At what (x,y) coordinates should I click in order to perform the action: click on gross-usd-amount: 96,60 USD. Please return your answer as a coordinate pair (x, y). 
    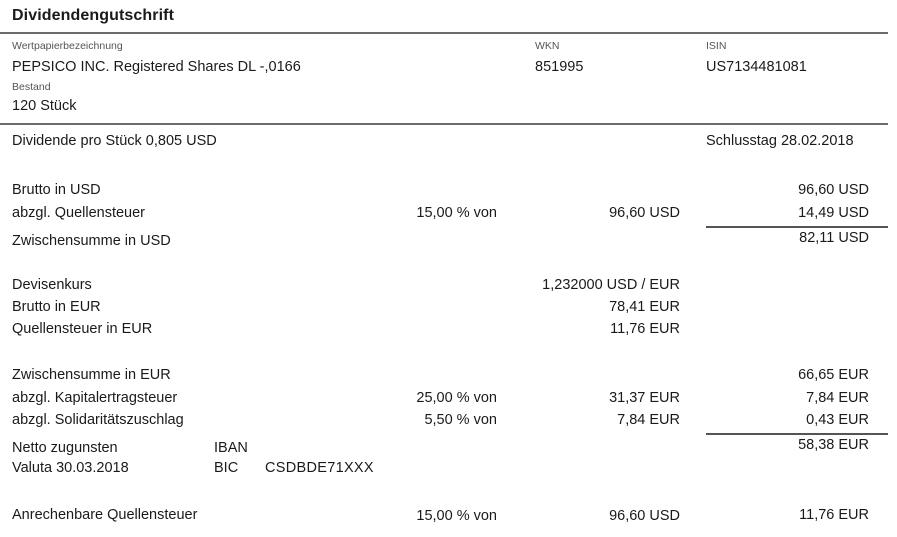
    Looking at the image, I should click on (833, 190).